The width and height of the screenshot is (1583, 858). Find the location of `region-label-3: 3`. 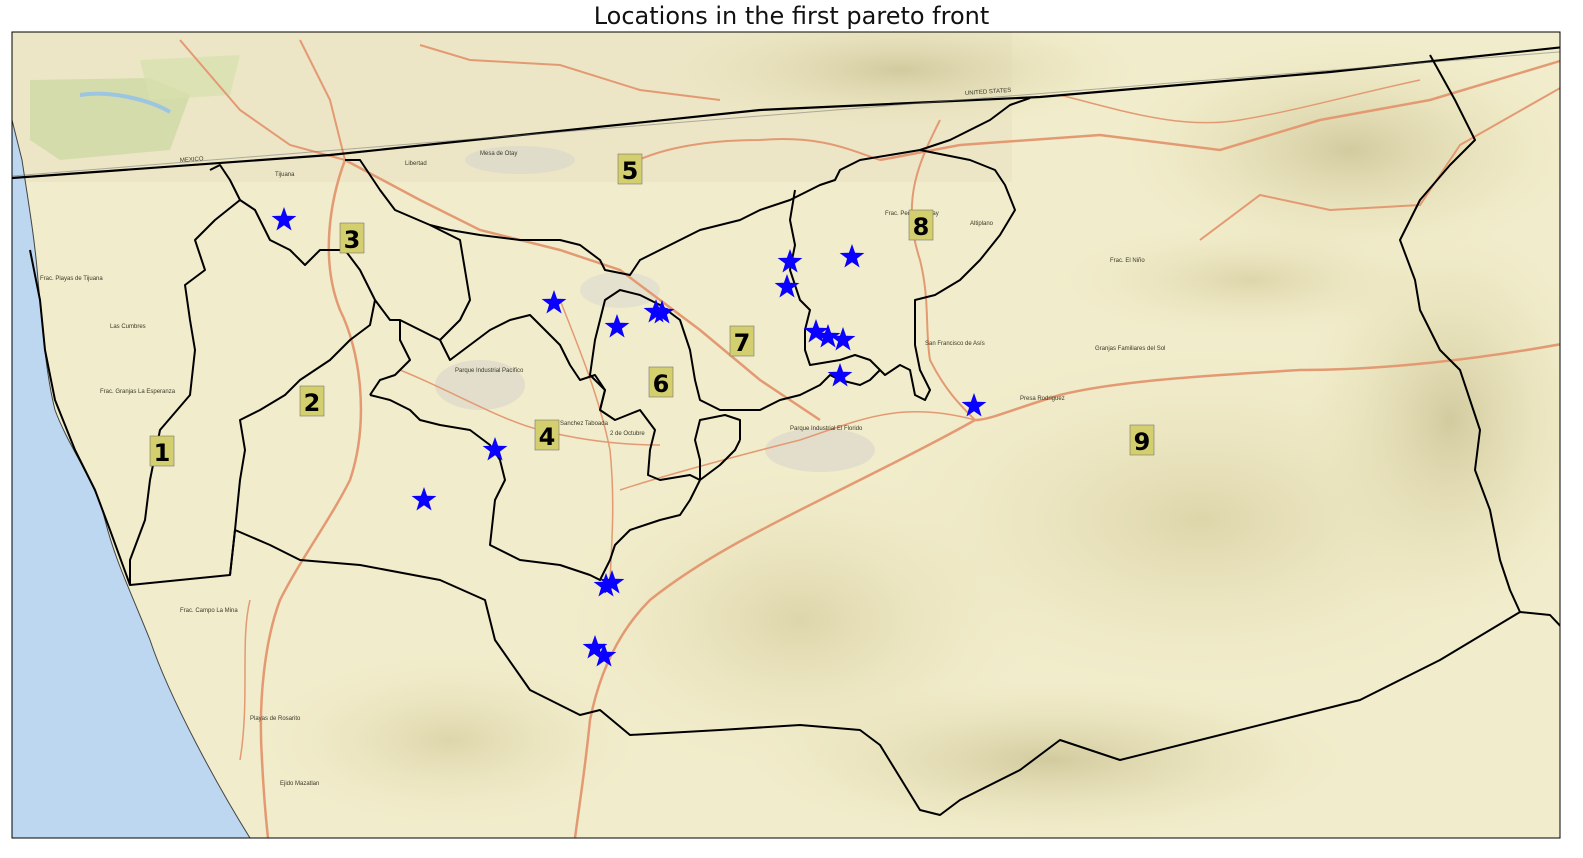

region-label-3: 3 is located at coordinates (352, 238).